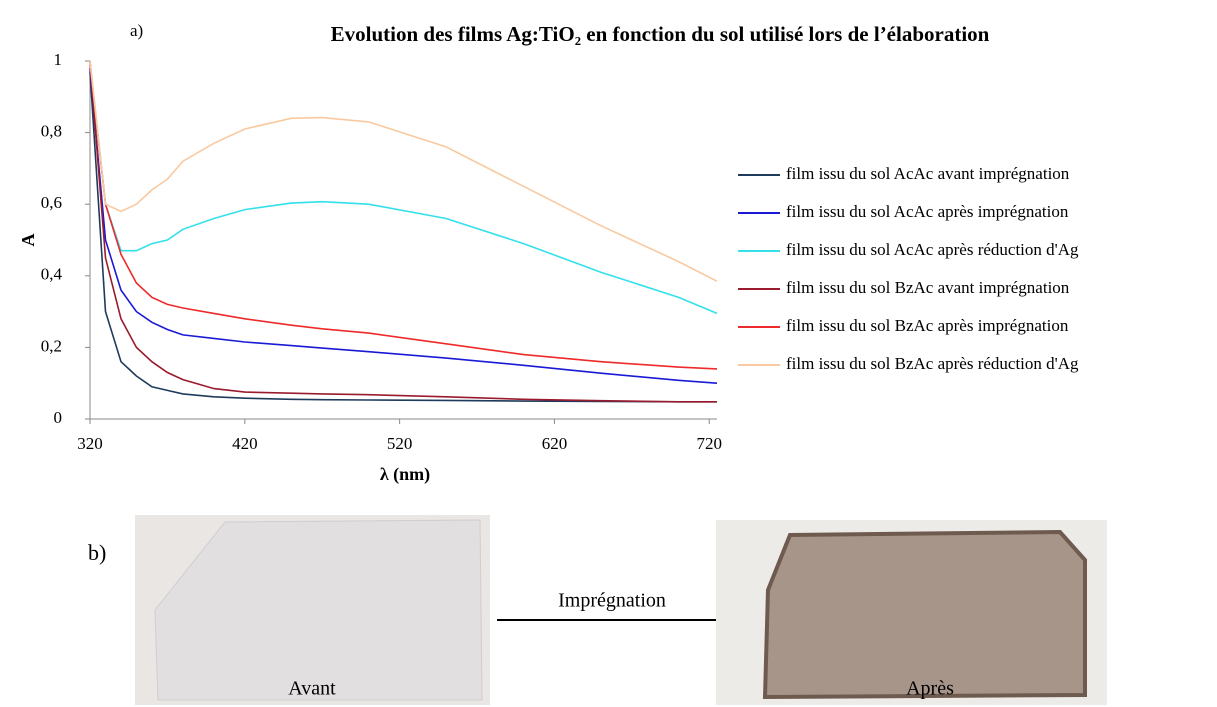 This screenshot has width=1217, height=707. I want to click on legend-label: film issu du sol BzAc après imprégnation, so click(927, 325).